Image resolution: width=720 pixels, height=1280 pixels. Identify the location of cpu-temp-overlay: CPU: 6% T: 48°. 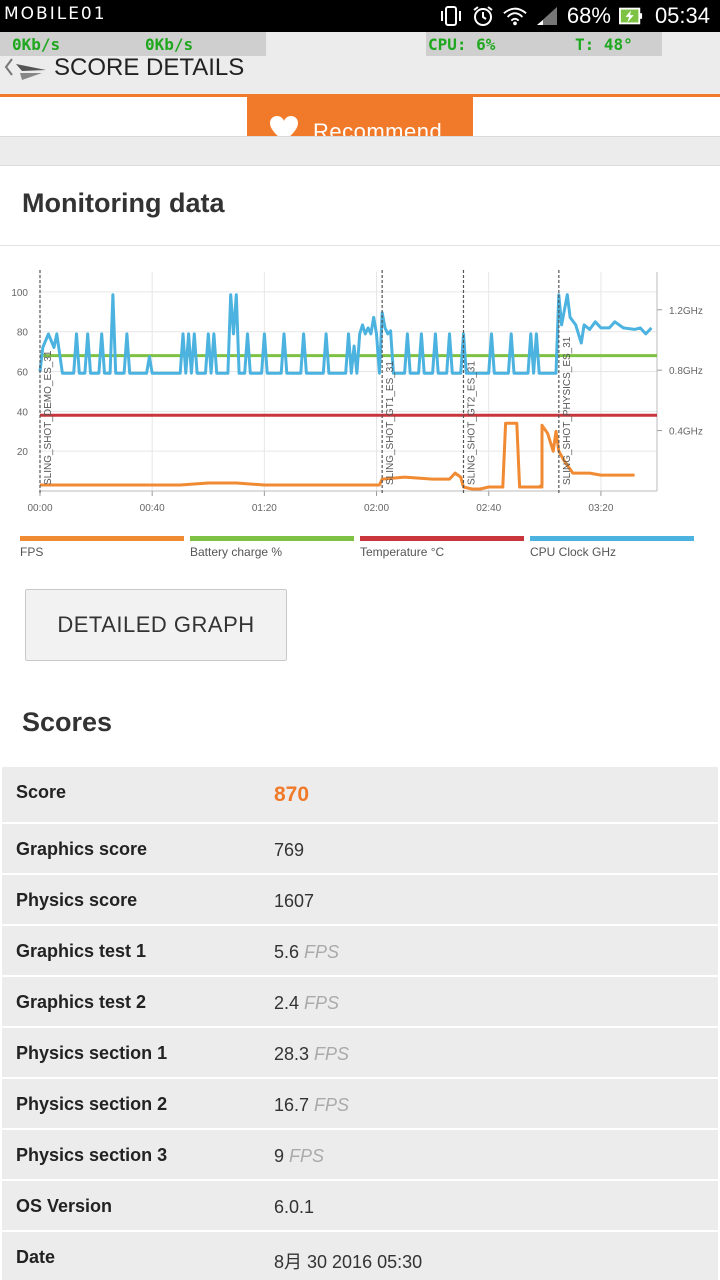
(544, 44).